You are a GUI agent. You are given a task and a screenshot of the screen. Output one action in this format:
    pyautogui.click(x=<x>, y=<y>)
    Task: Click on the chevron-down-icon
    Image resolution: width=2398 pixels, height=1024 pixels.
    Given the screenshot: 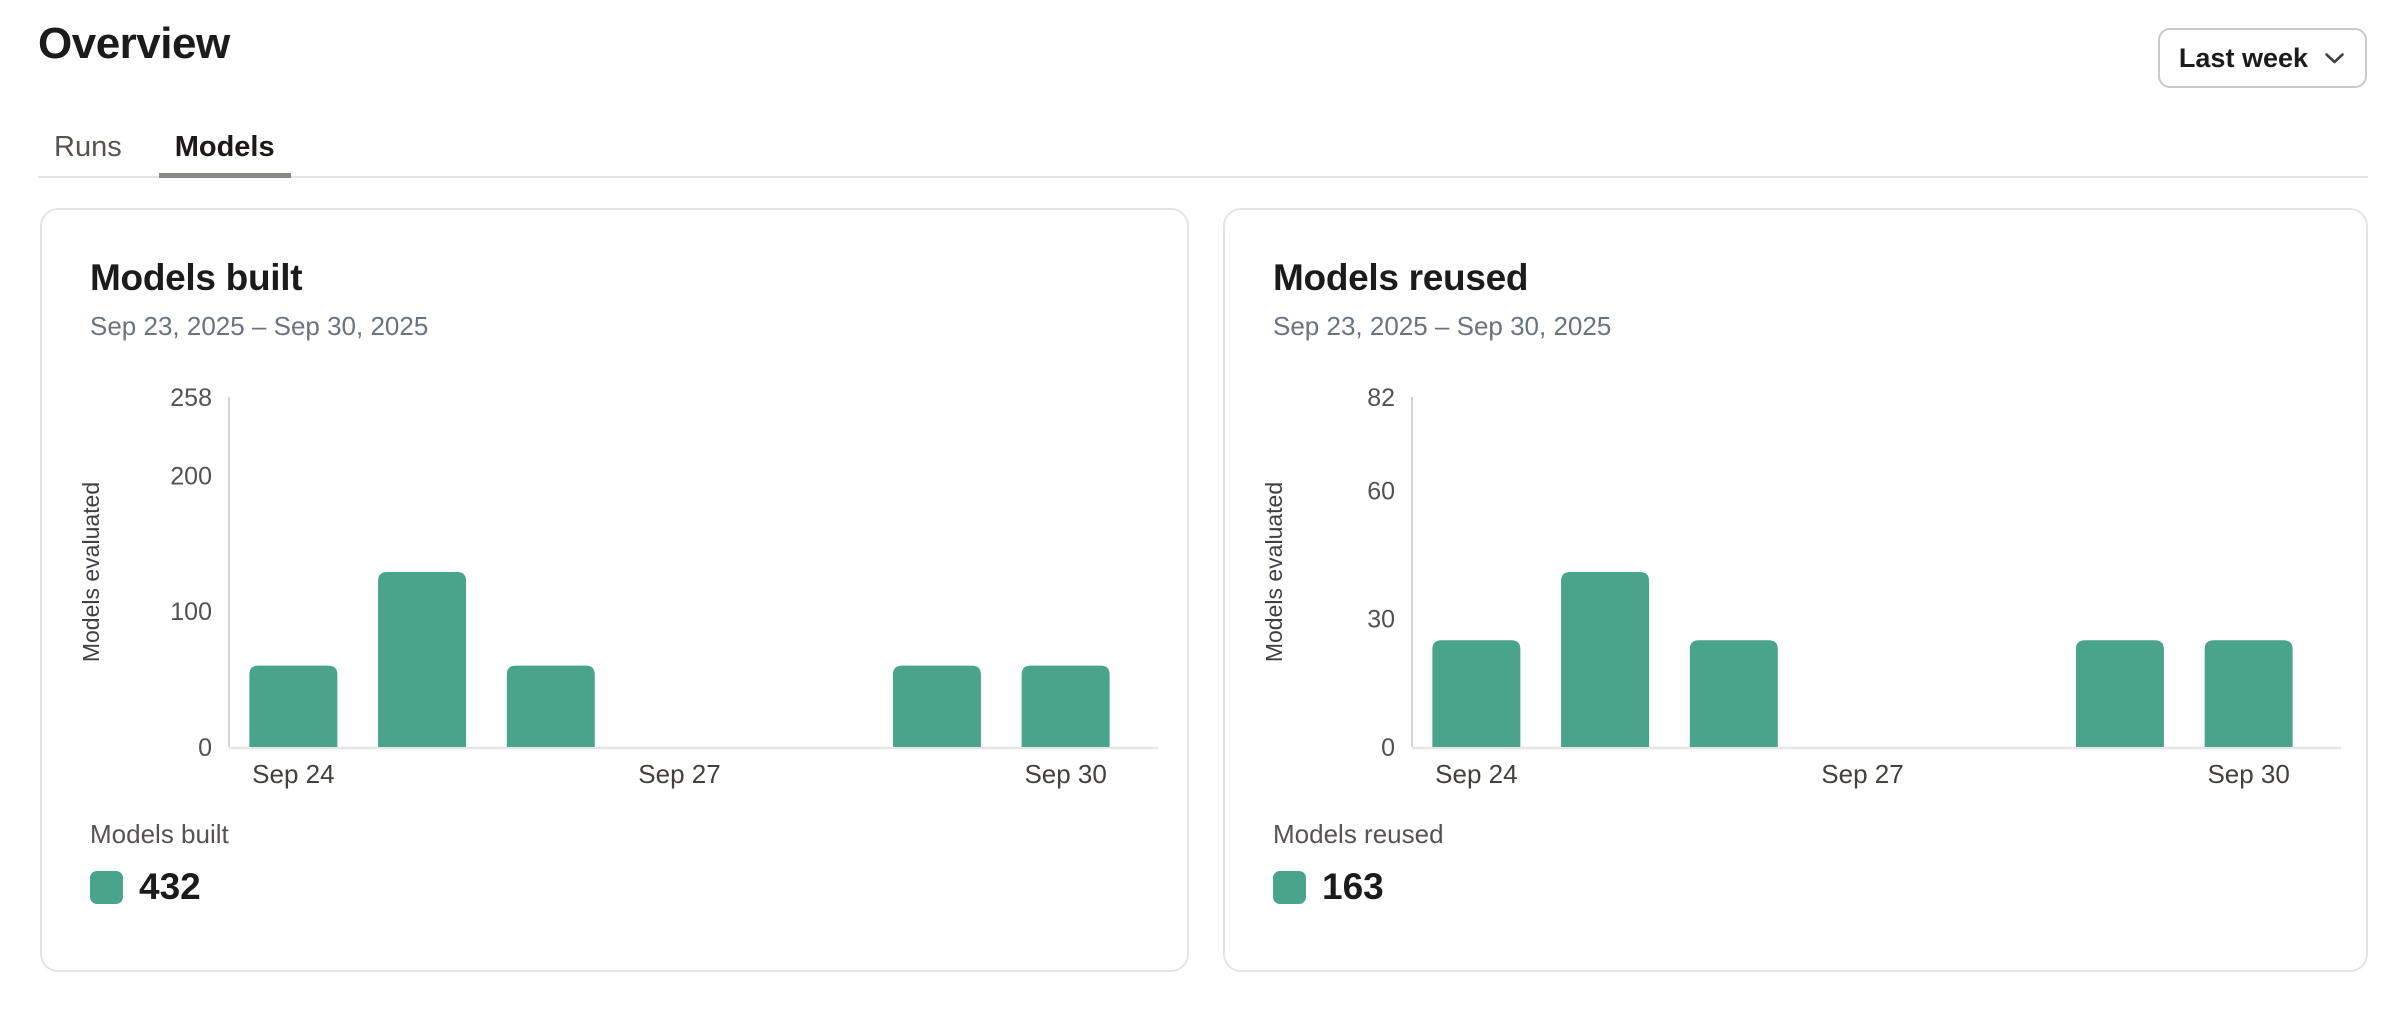 What is the action you would take?
    pyautogui.click(x=2334, y=57)
    